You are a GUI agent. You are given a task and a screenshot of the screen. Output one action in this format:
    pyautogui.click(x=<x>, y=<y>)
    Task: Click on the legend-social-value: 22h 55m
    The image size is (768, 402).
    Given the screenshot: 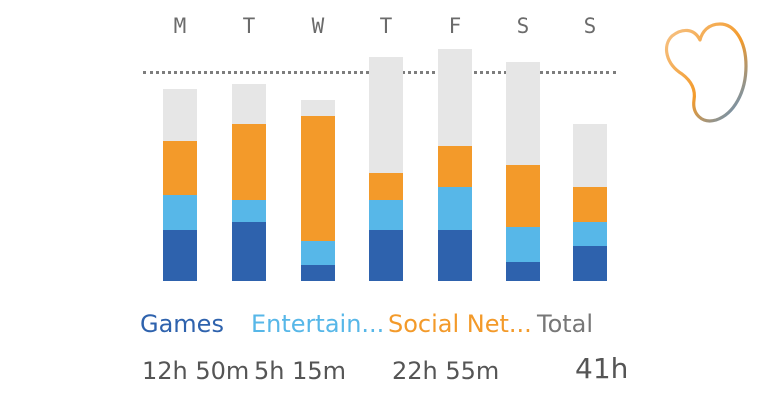 What is the action you would take?
    pyautogui.click(x=446, y=371)
    